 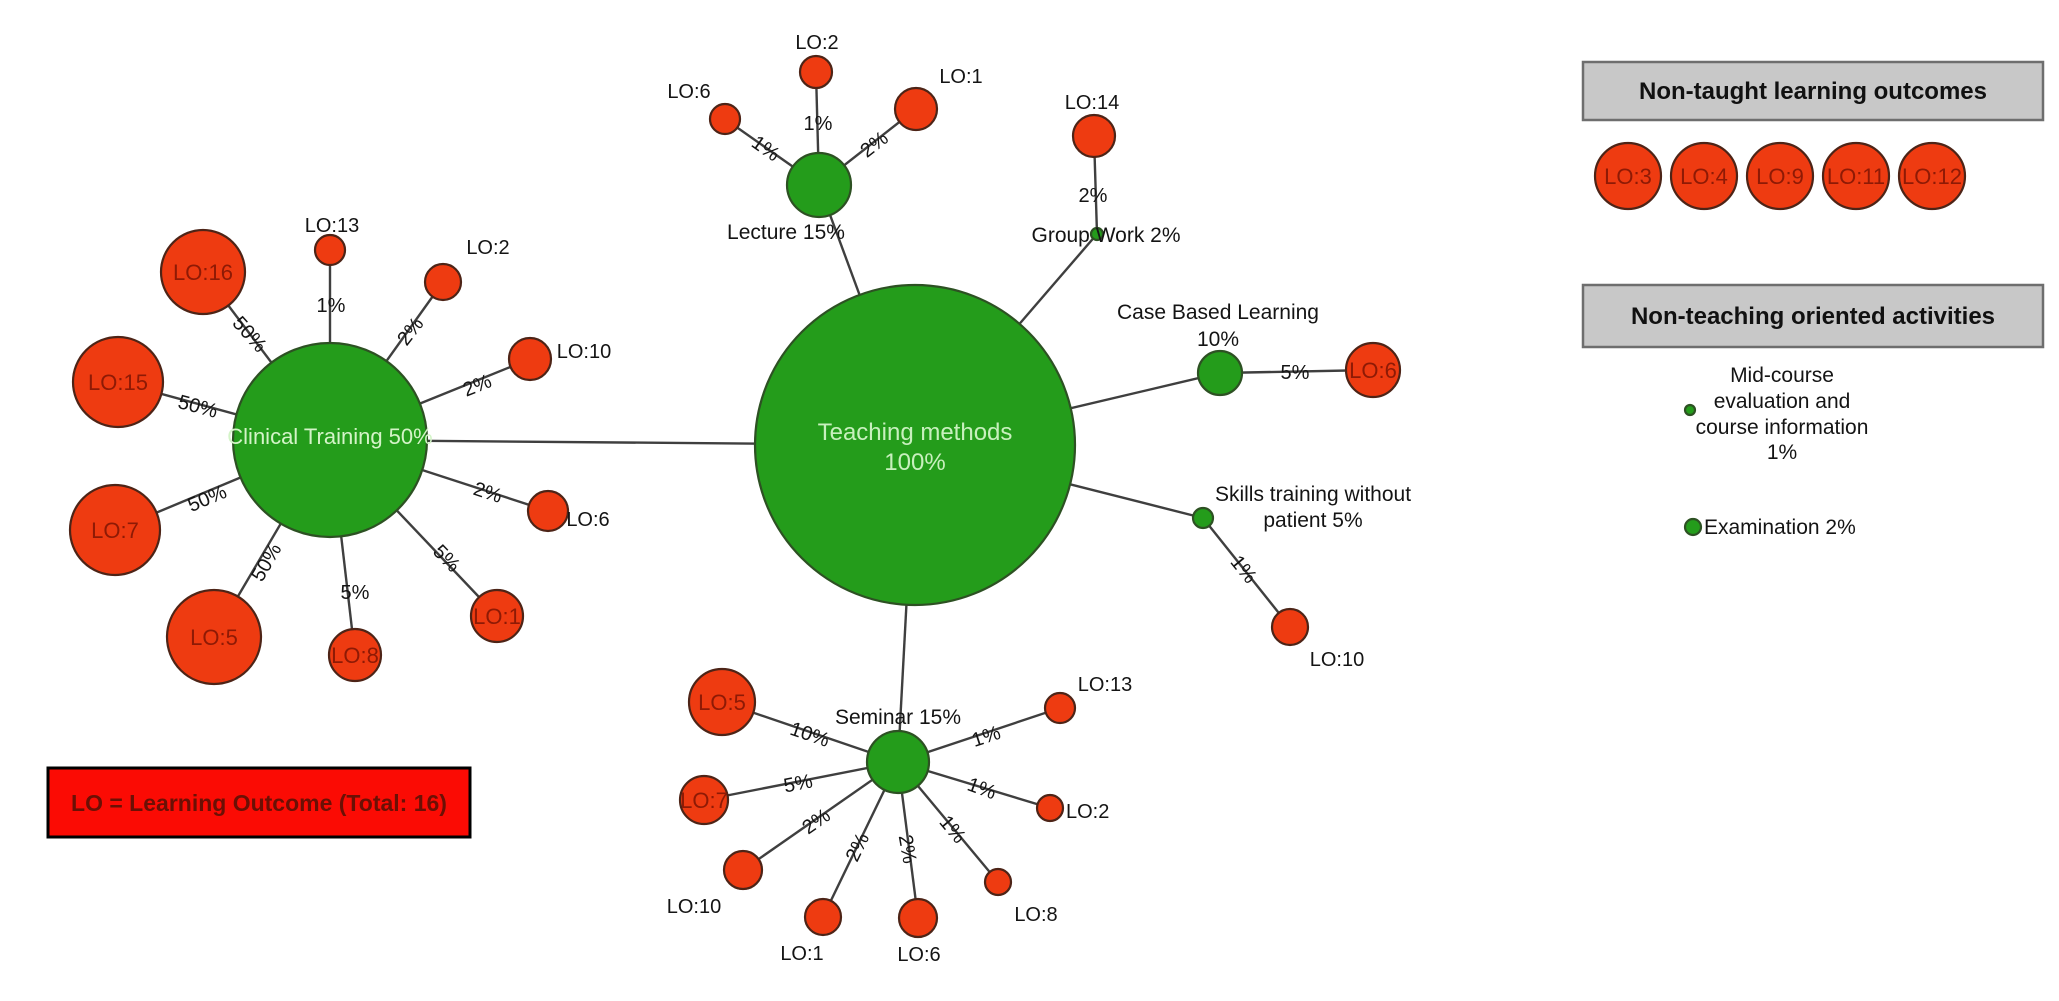 What do you see at coordinates (443, 282) in the screenshot?
I see `clinical-lo2-node` at bounding box center [443, 282].